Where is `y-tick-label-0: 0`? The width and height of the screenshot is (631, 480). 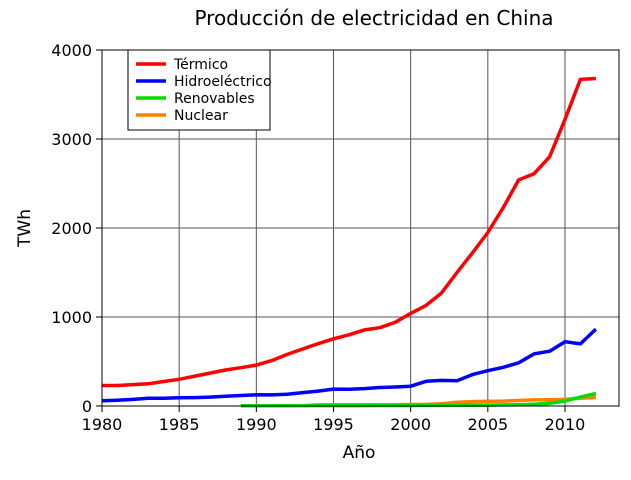
y-tick-label-0: 0 is located at coordinates (87, 406).